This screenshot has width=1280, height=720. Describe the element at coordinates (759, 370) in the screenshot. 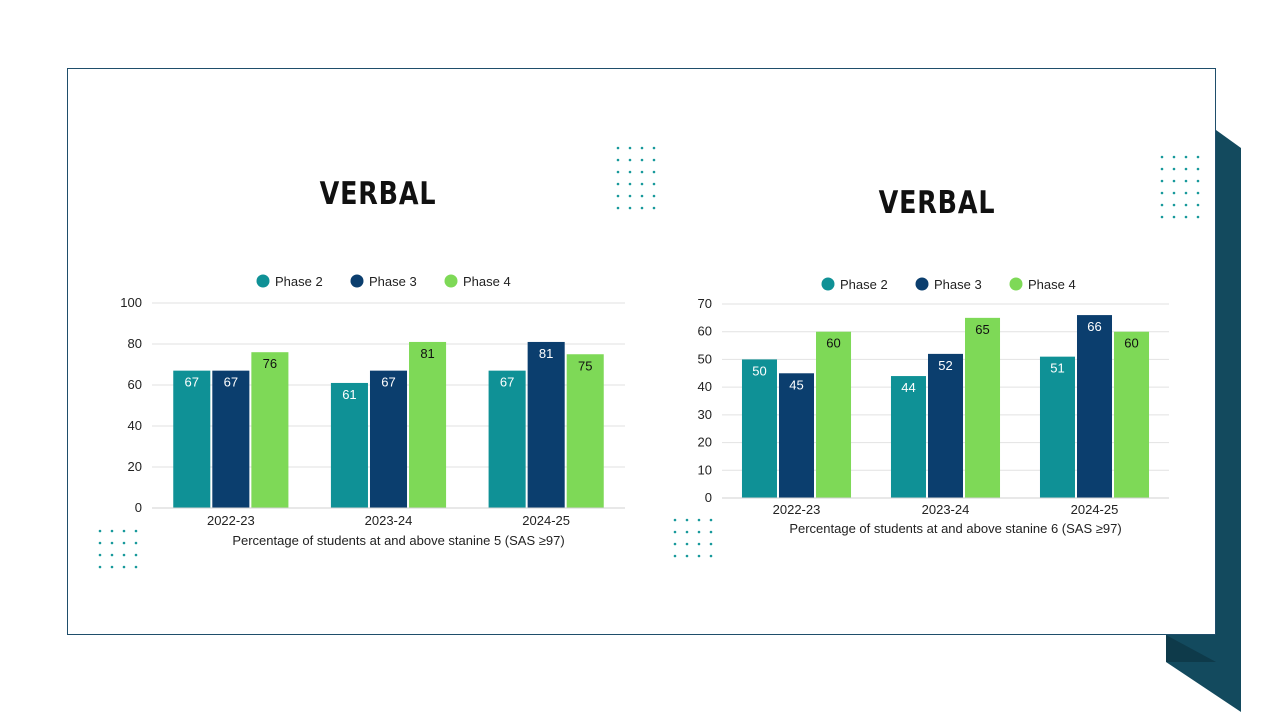

I see `data-label: 50` at that location.